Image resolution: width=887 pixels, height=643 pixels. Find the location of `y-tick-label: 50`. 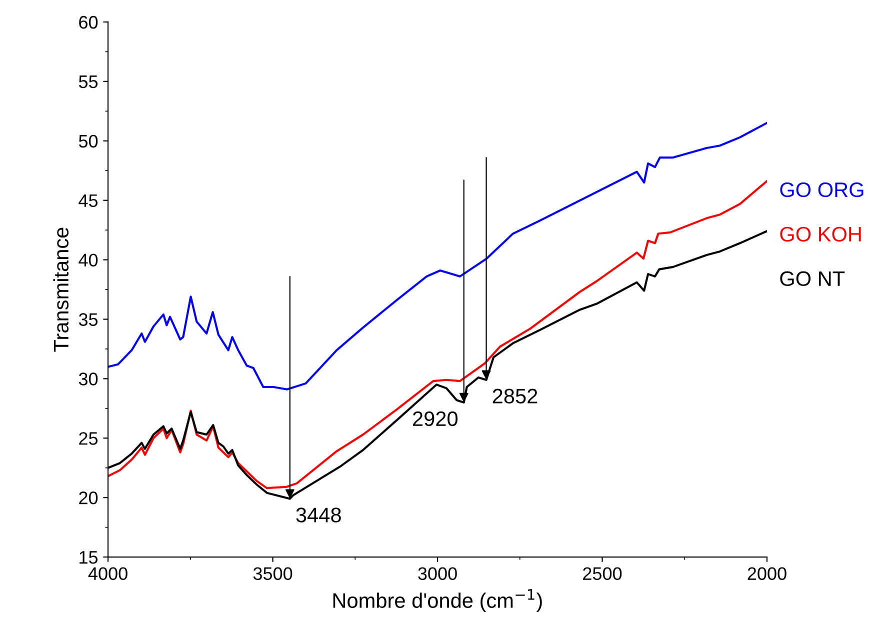

y-tick-label: 50 is located at coordinates (88, 141).